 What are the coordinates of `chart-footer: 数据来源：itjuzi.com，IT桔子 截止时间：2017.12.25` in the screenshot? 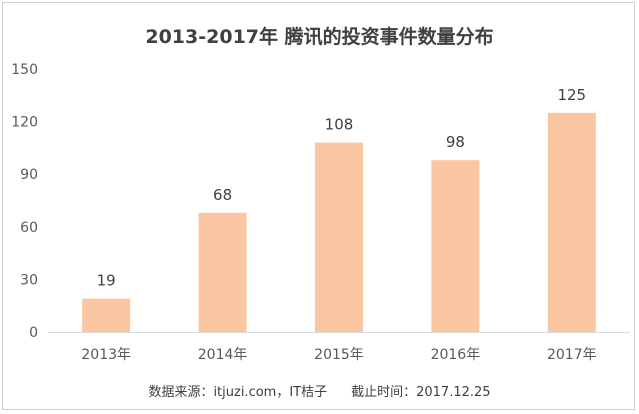 It's located at (319, 390).